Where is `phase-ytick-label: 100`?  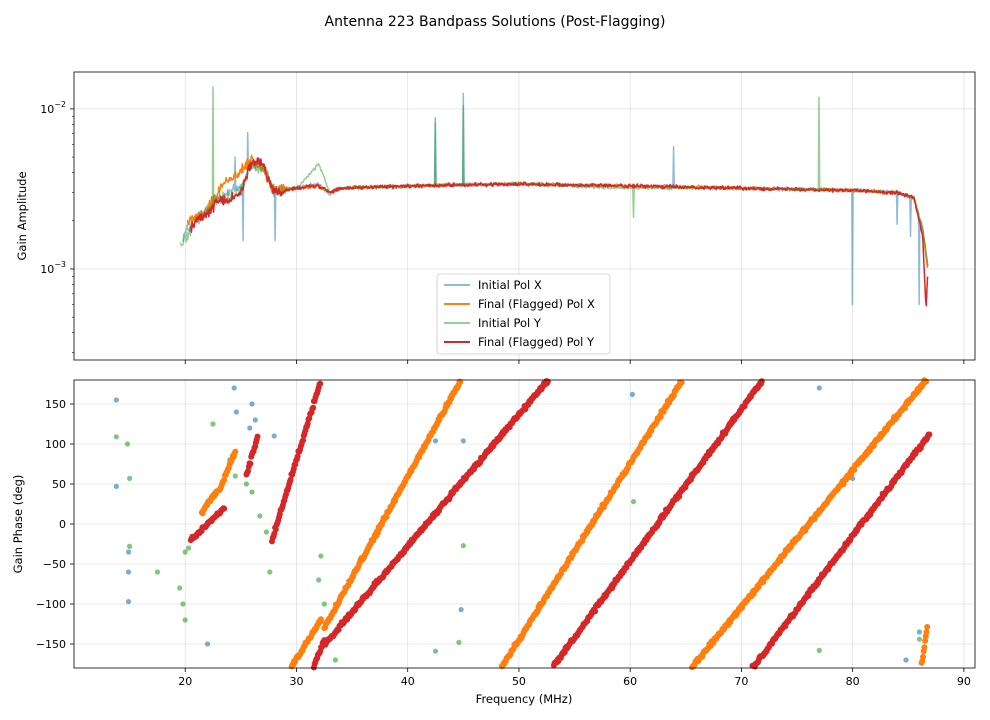 phase-ytick-label: 100 is located at coordinates (55, 444).